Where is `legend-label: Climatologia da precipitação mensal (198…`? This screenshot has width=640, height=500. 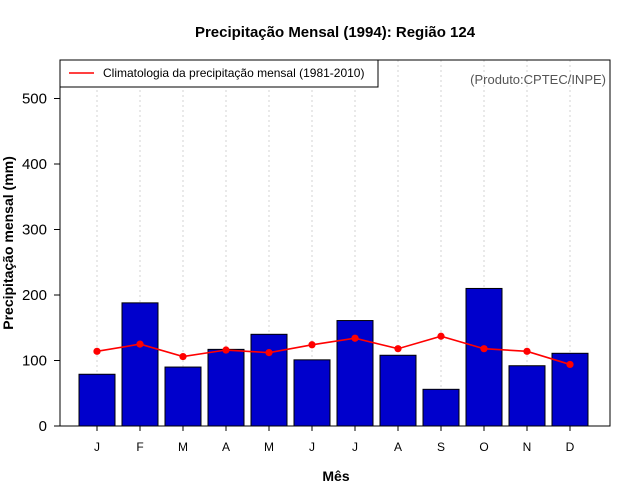
legend-label: Climatologia da precipitação mensal (198… is located at coordinates (233, 73).